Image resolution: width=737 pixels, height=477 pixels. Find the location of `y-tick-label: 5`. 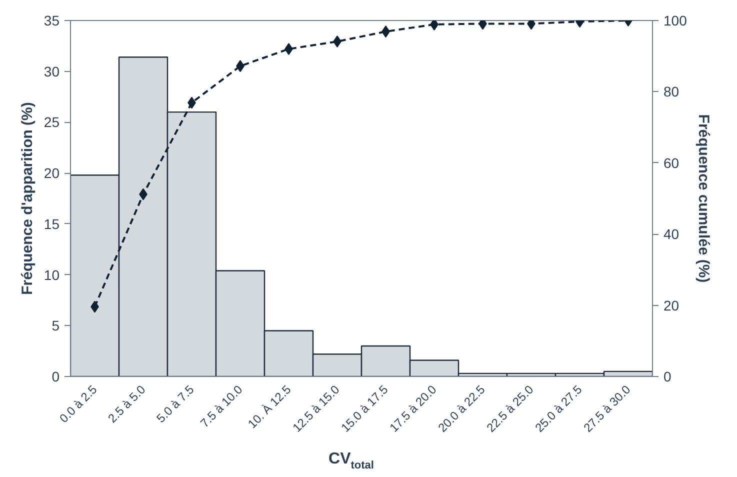

y-tick-label: 5 is located at coordinates (56, 326).